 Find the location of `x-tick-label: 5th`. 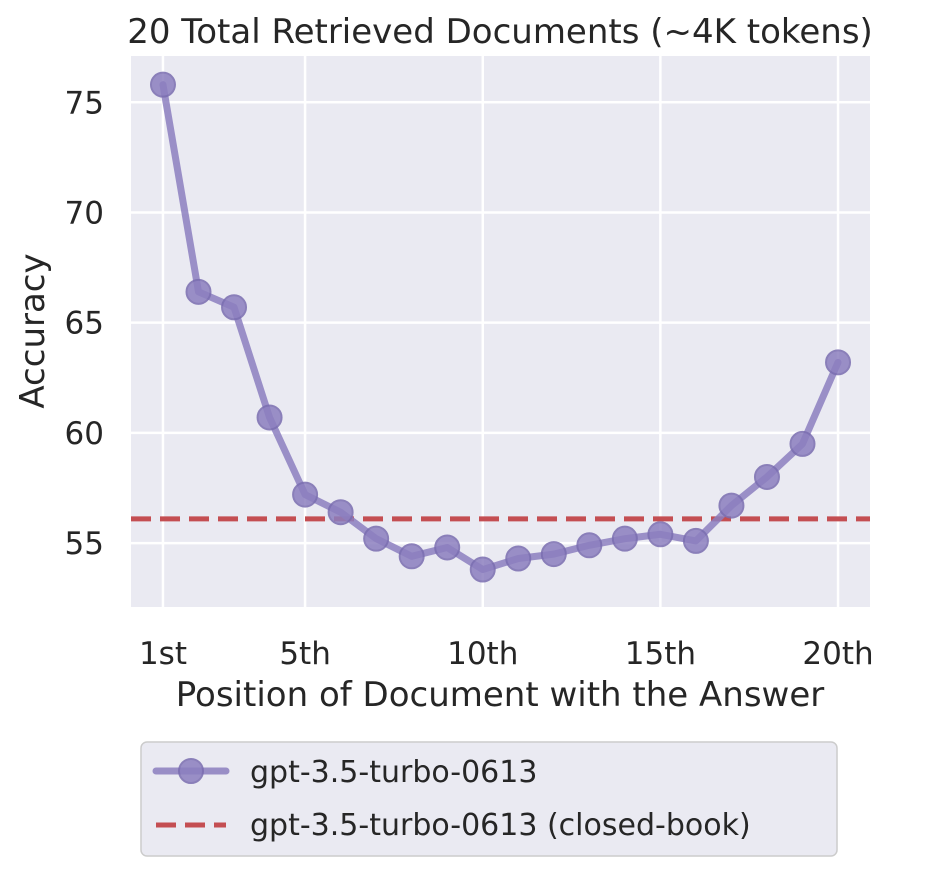

x-tick-label: 5th is located at coordinates (305, 654).